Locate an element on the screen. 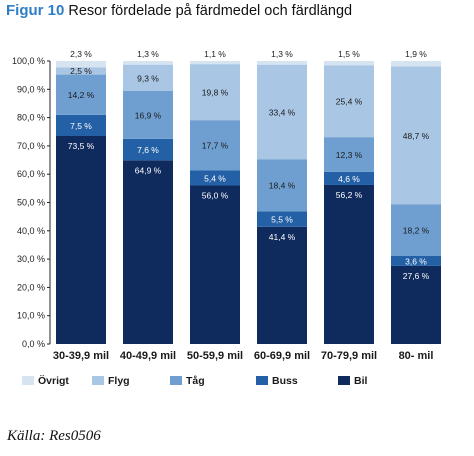  y-tick-label: 10,0 % is located at coordinates (31, 316).